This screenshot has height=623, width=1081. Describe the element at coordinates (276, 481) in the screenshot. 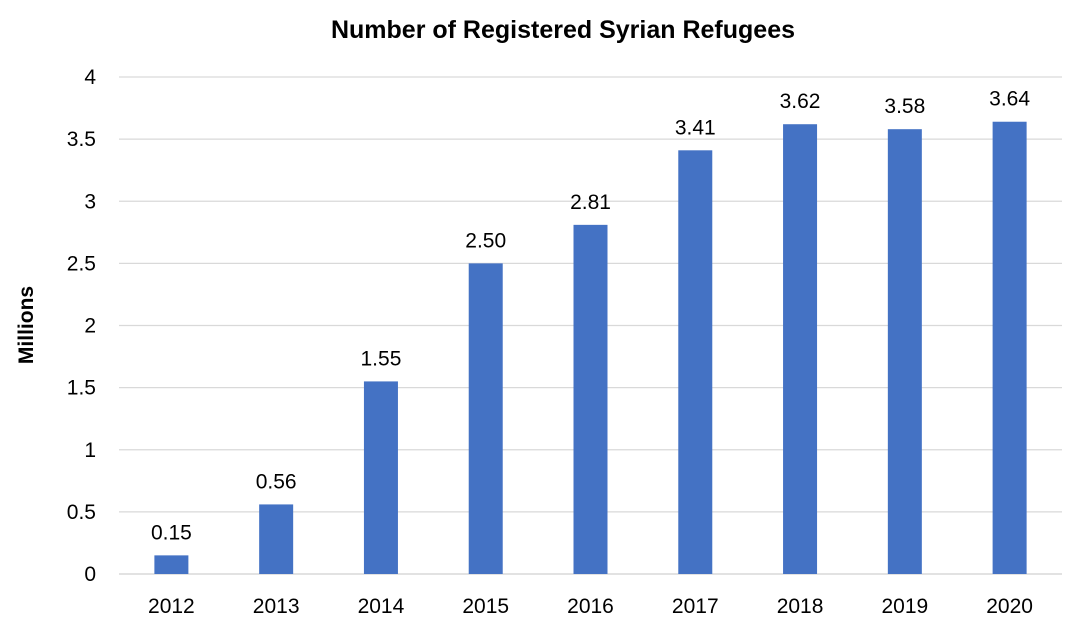

I see `data-label-2013: 0.56` at that location.